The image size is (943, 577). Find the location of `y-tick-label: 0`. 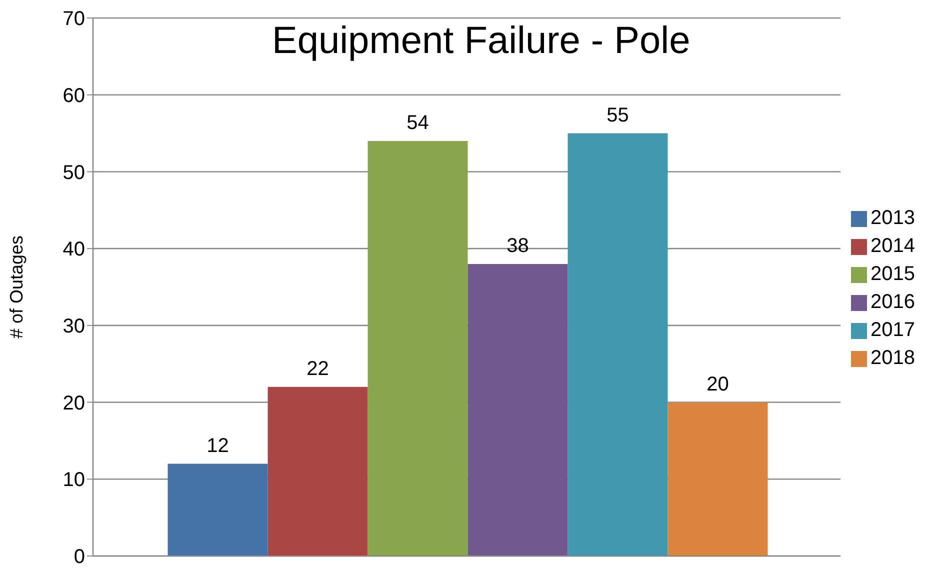

y-tick-label: 0 is located at coordinates (79, 557).